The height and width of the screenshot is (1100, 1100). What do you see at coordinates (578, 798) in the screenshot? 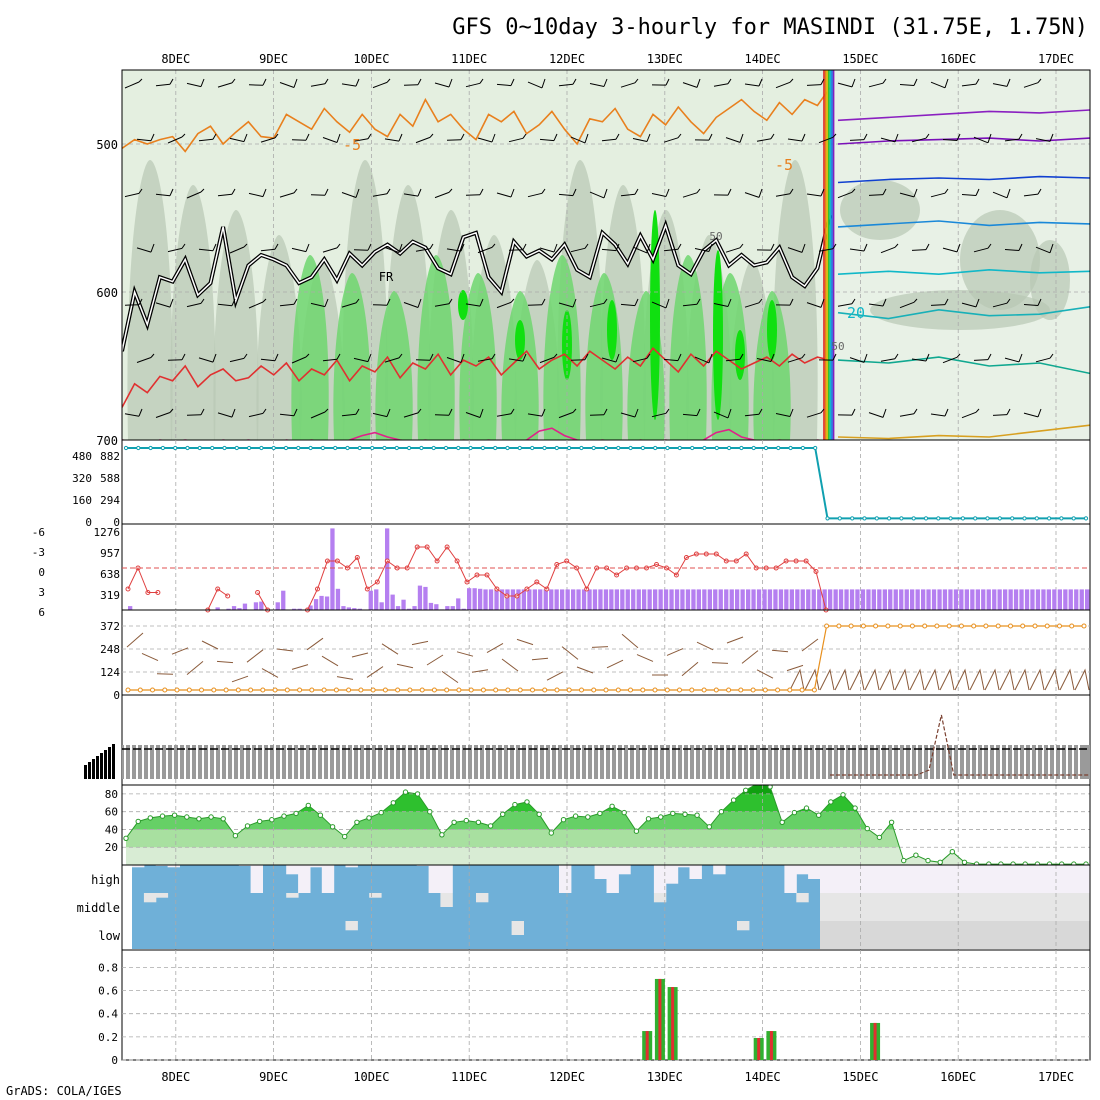
I see `rh-area-band` at bounding box center [578, 798].